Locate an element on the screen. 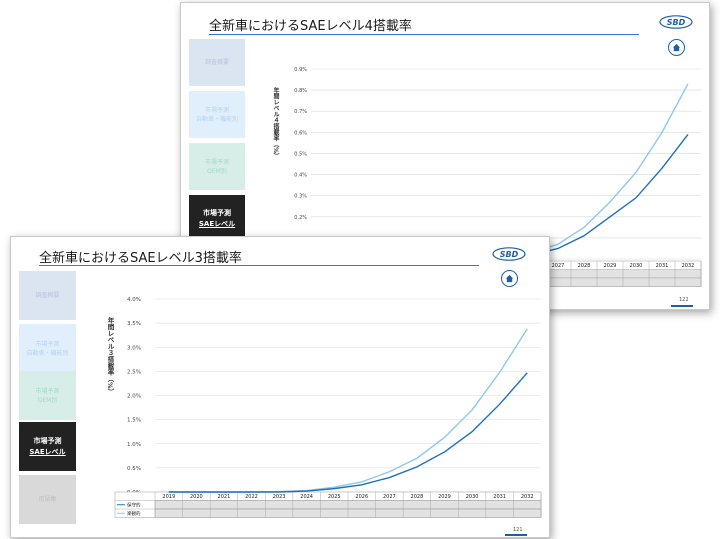 The height and width of the screenshot is (539, 728). x-tick-label: 2026 is located at coordinates (361, 497).